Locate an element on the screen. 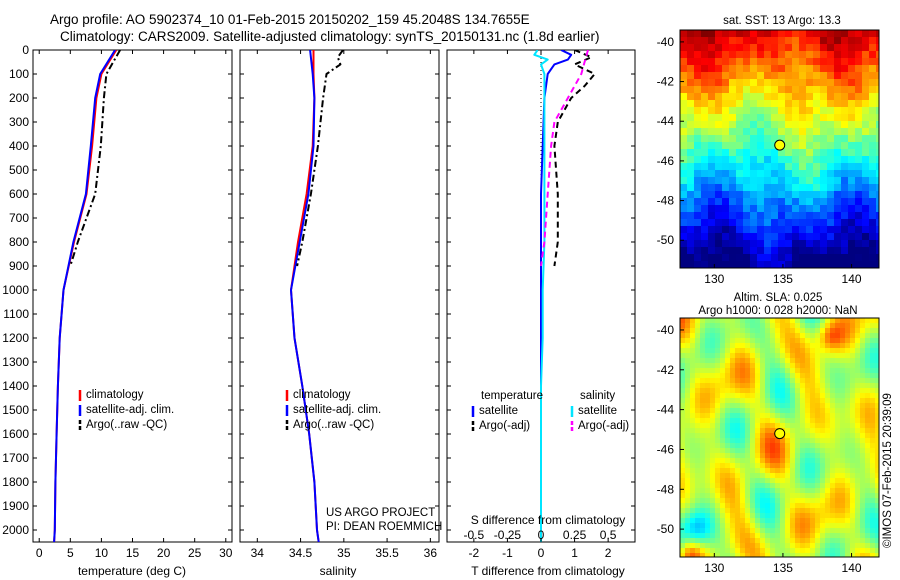 This screenshot has height=580, width=900. depth-tick-label: 0 is located at coordinates (25, 50).